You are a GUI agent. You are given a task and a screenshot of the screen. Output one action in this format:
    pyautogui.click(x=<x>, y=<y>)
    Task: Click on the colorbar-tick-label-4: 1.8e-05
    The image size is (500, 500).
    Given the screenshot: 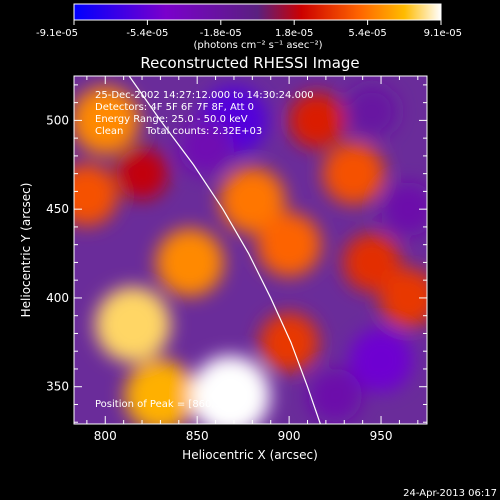 What is the action you would take?
    pyautogui.click(x=294, y=33)
    